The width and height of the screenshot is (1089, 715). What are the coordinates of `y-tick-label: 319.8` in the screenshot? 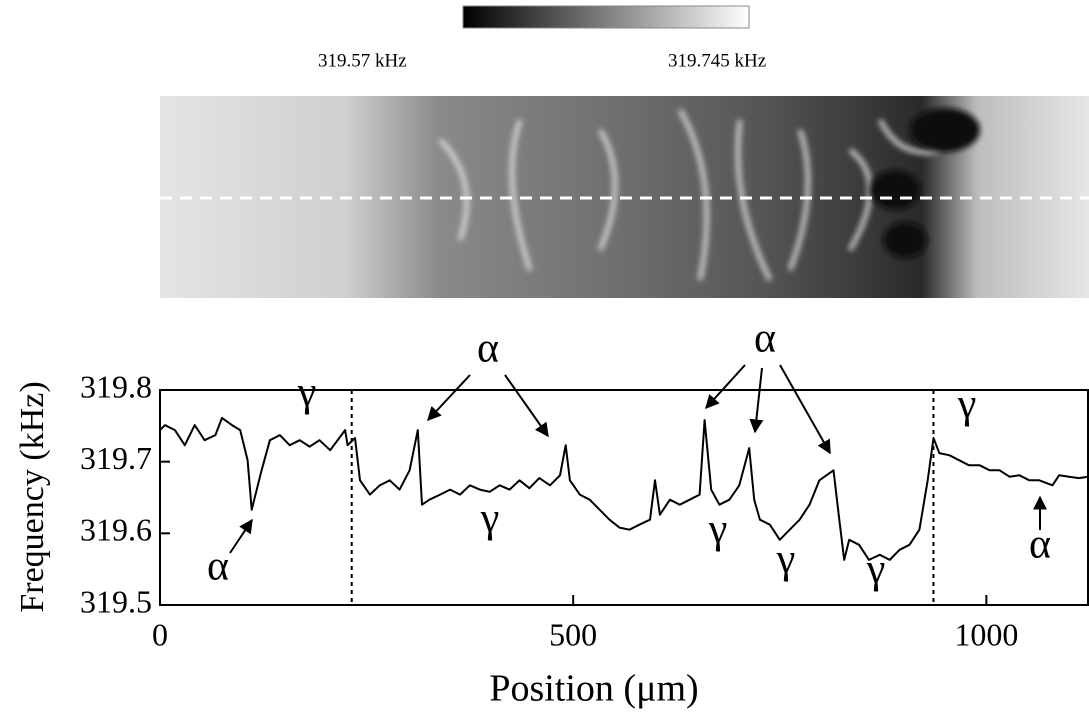 It's located at (116, 386).